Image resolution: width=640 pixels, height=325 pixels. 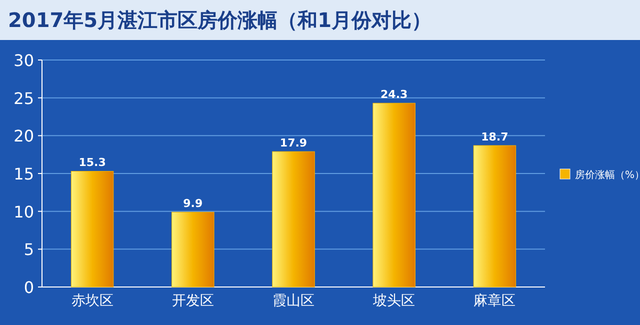 What do you see at coordinates (193, 301) in the screenshot?
I see `x-tick-label: 开发区` at bounding box center [193, 301].